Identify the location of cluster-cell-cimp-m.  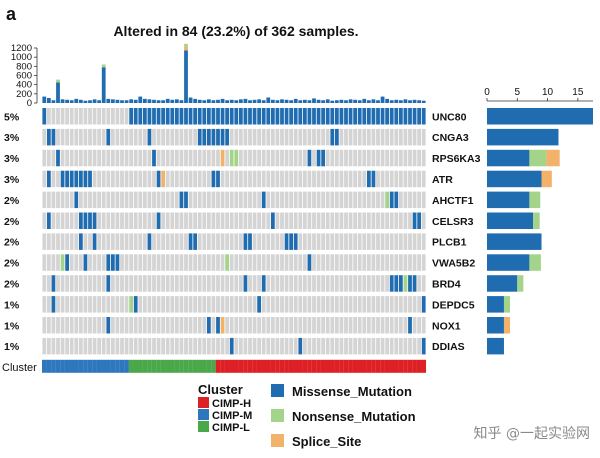
(72, 366).